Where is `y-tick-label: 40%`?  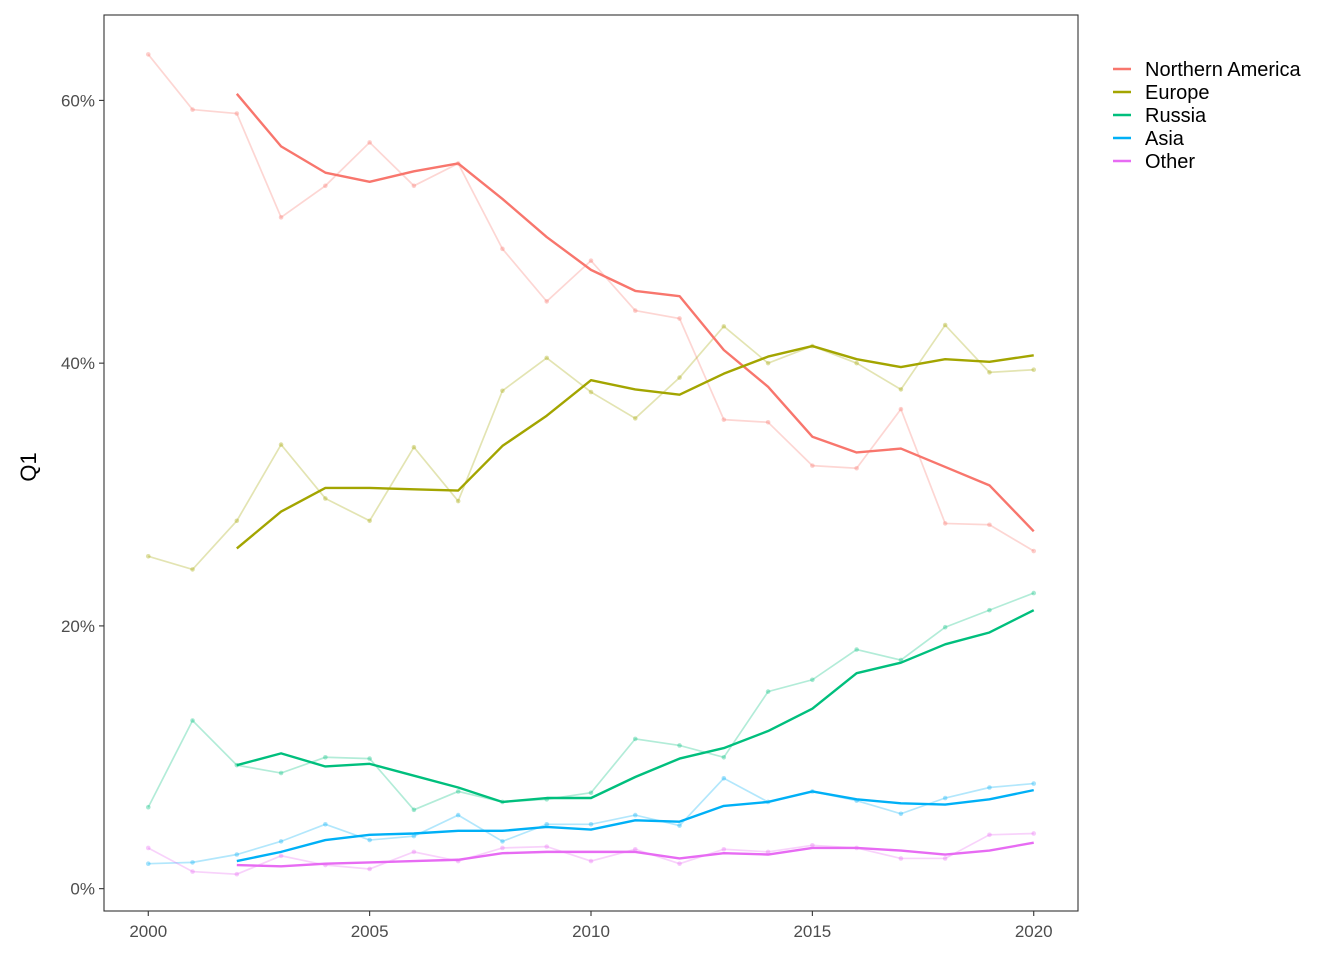
y-tick-label: 40% is located at coordinates (78, 363).